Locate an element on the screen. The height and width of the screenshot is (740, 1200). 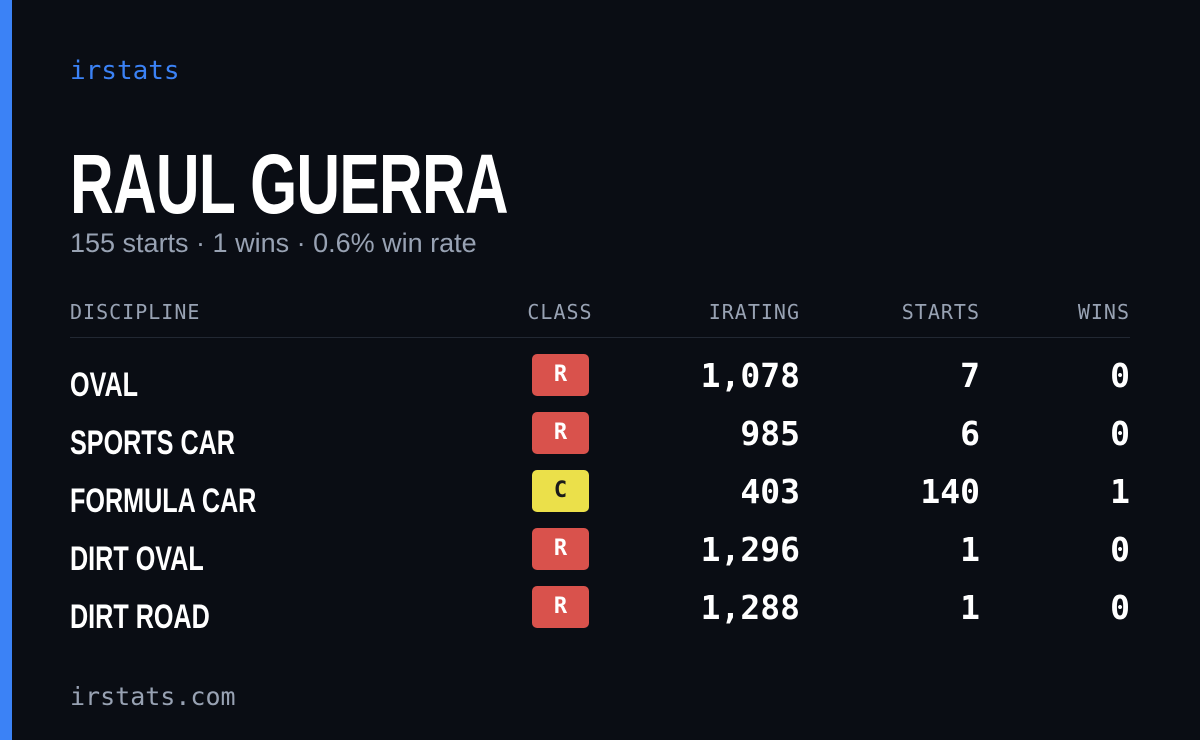
accent-bar is located at coordinates (6, 370).